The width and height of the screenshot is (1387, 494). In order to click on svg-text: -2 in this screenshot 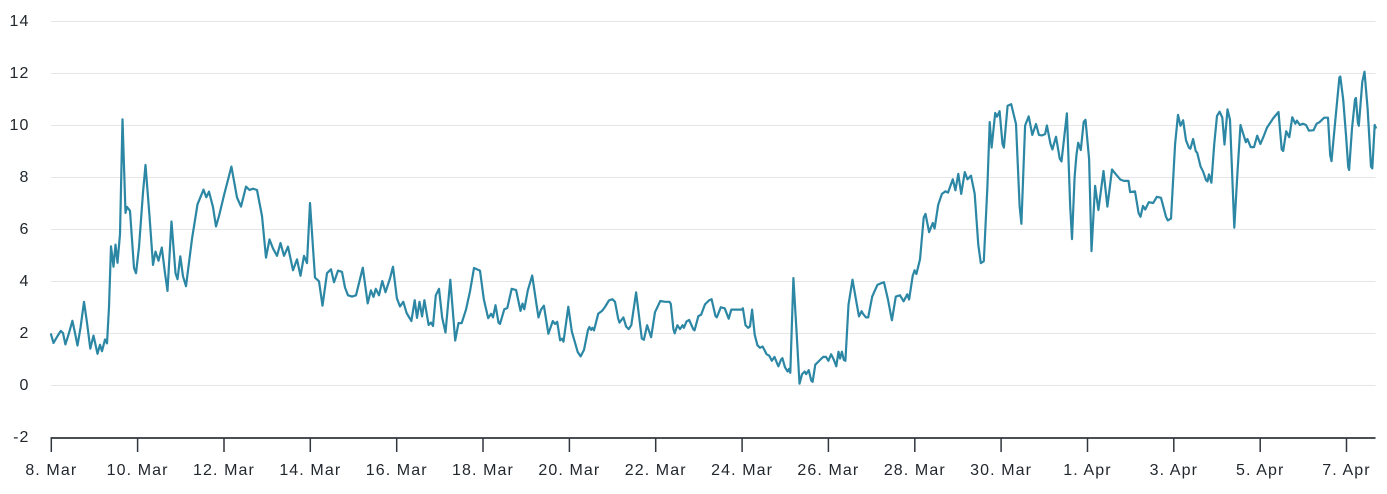, I will do `click(21, 437)`.